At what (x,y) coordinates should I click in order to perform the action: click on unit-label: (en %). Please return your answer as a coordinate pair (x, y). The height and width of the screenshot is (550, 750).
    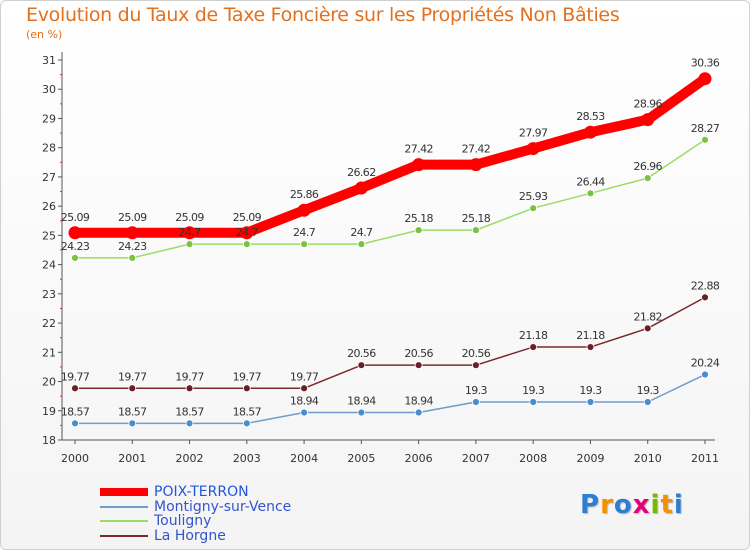
    Looking at the image, I should click on (44, 34).